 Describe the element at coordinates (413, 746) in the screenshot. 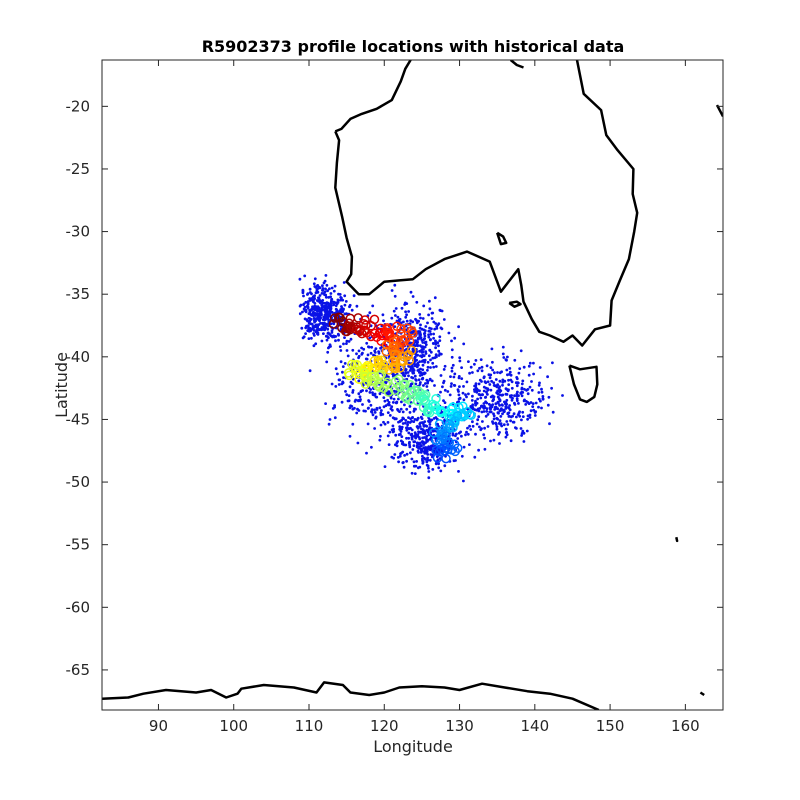

I see `x-axis-label: Longitude` at that location.